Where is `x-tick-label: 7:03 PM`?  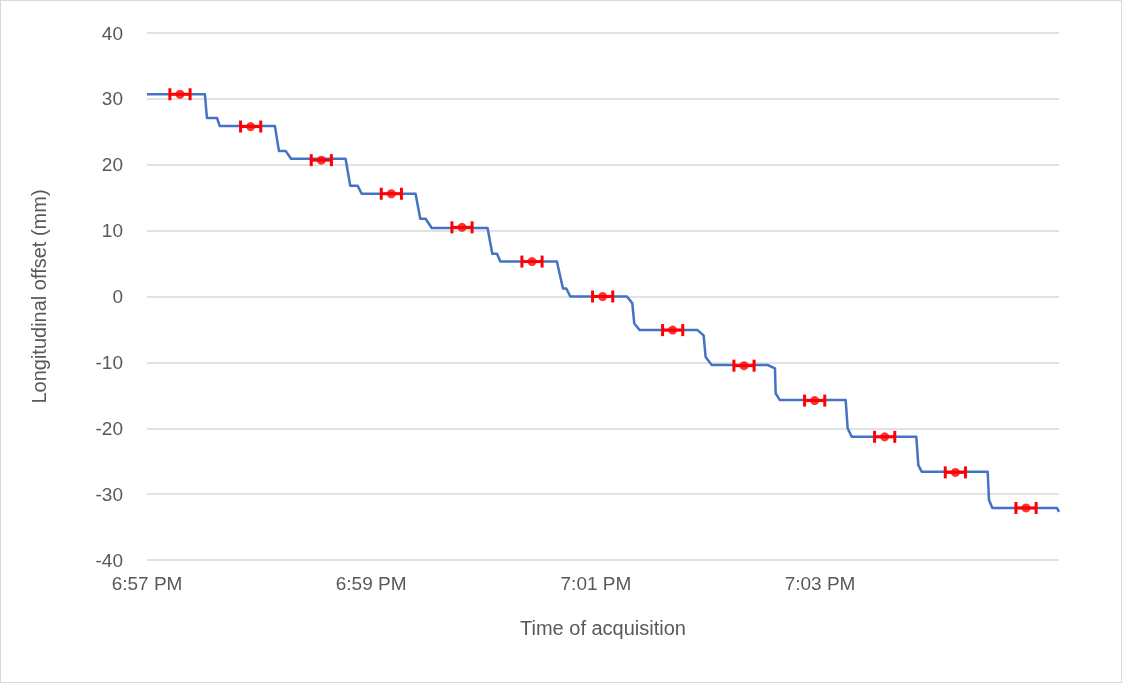 x-tick-label: 7:03 PM is located at coordinates (820, 583).